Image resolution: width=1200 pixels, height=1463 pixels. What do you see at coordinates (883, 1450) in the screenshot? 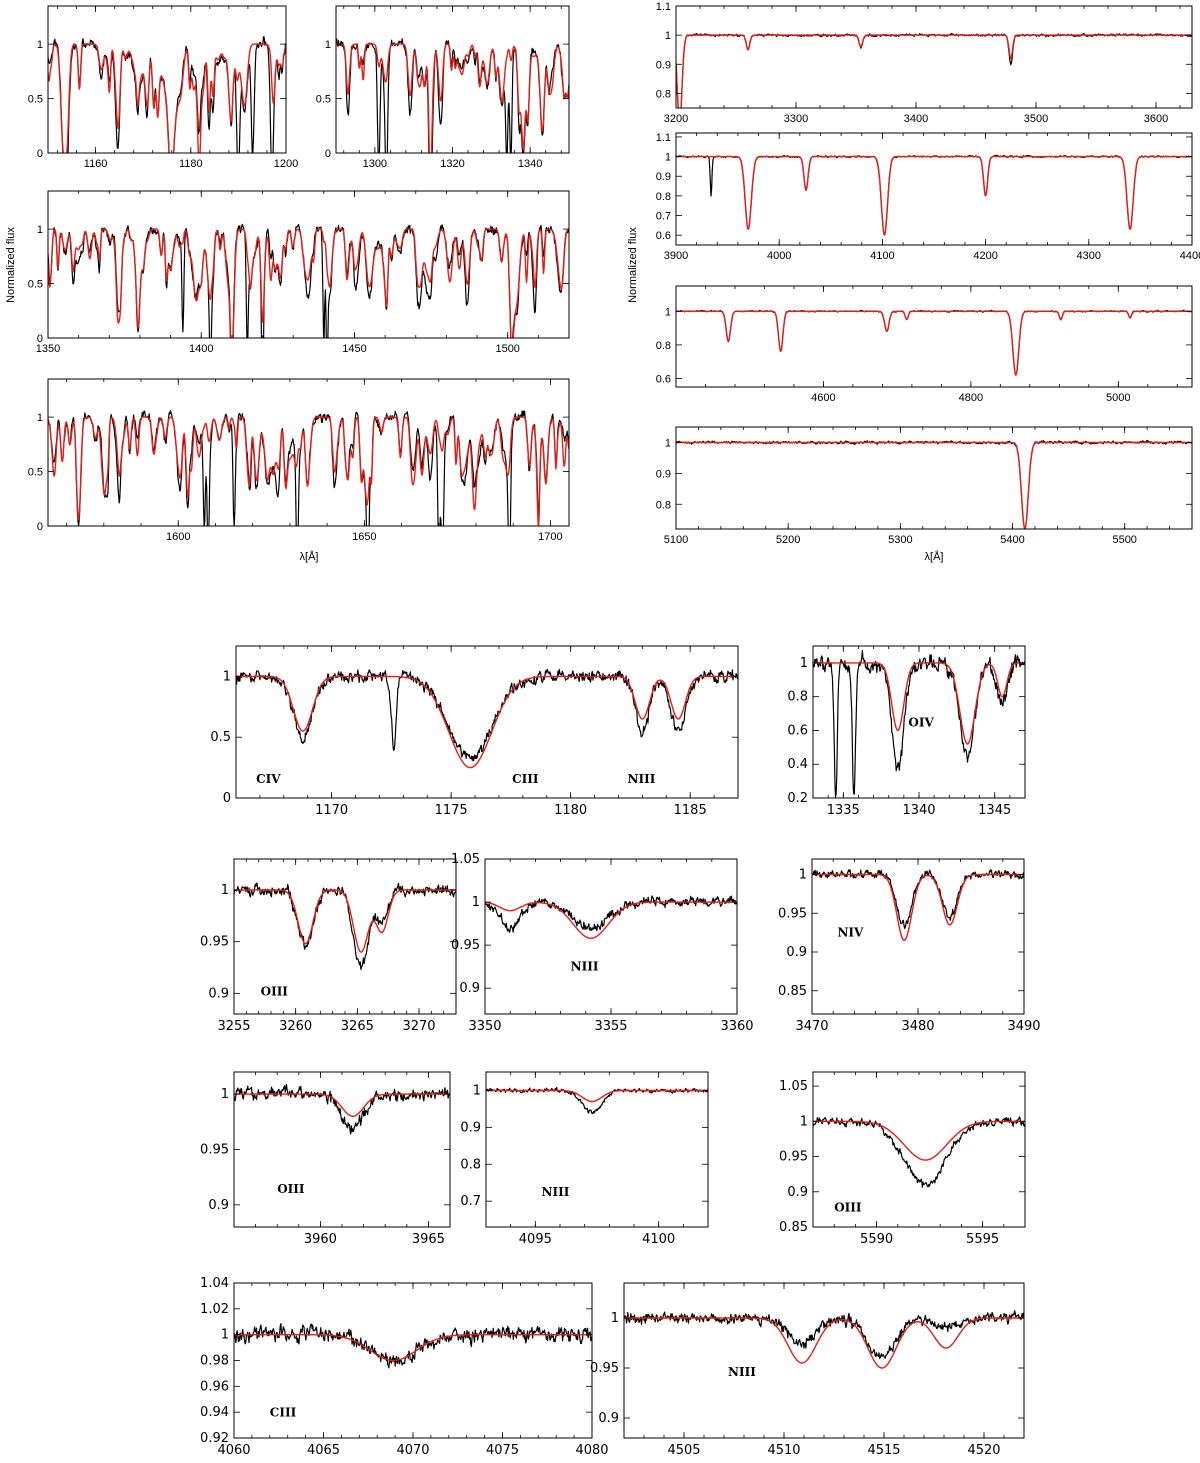
I see `x-tick-label: 4515` at bounding box center [883, 1450].